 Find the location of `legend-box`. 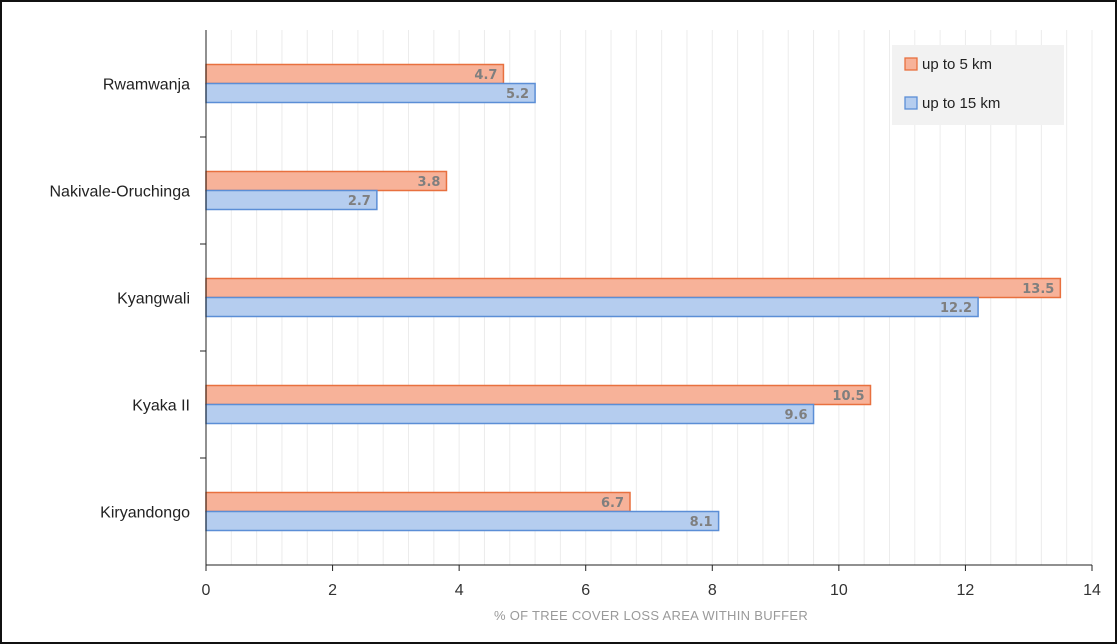

legend-box is located at coordinates (978, 85).